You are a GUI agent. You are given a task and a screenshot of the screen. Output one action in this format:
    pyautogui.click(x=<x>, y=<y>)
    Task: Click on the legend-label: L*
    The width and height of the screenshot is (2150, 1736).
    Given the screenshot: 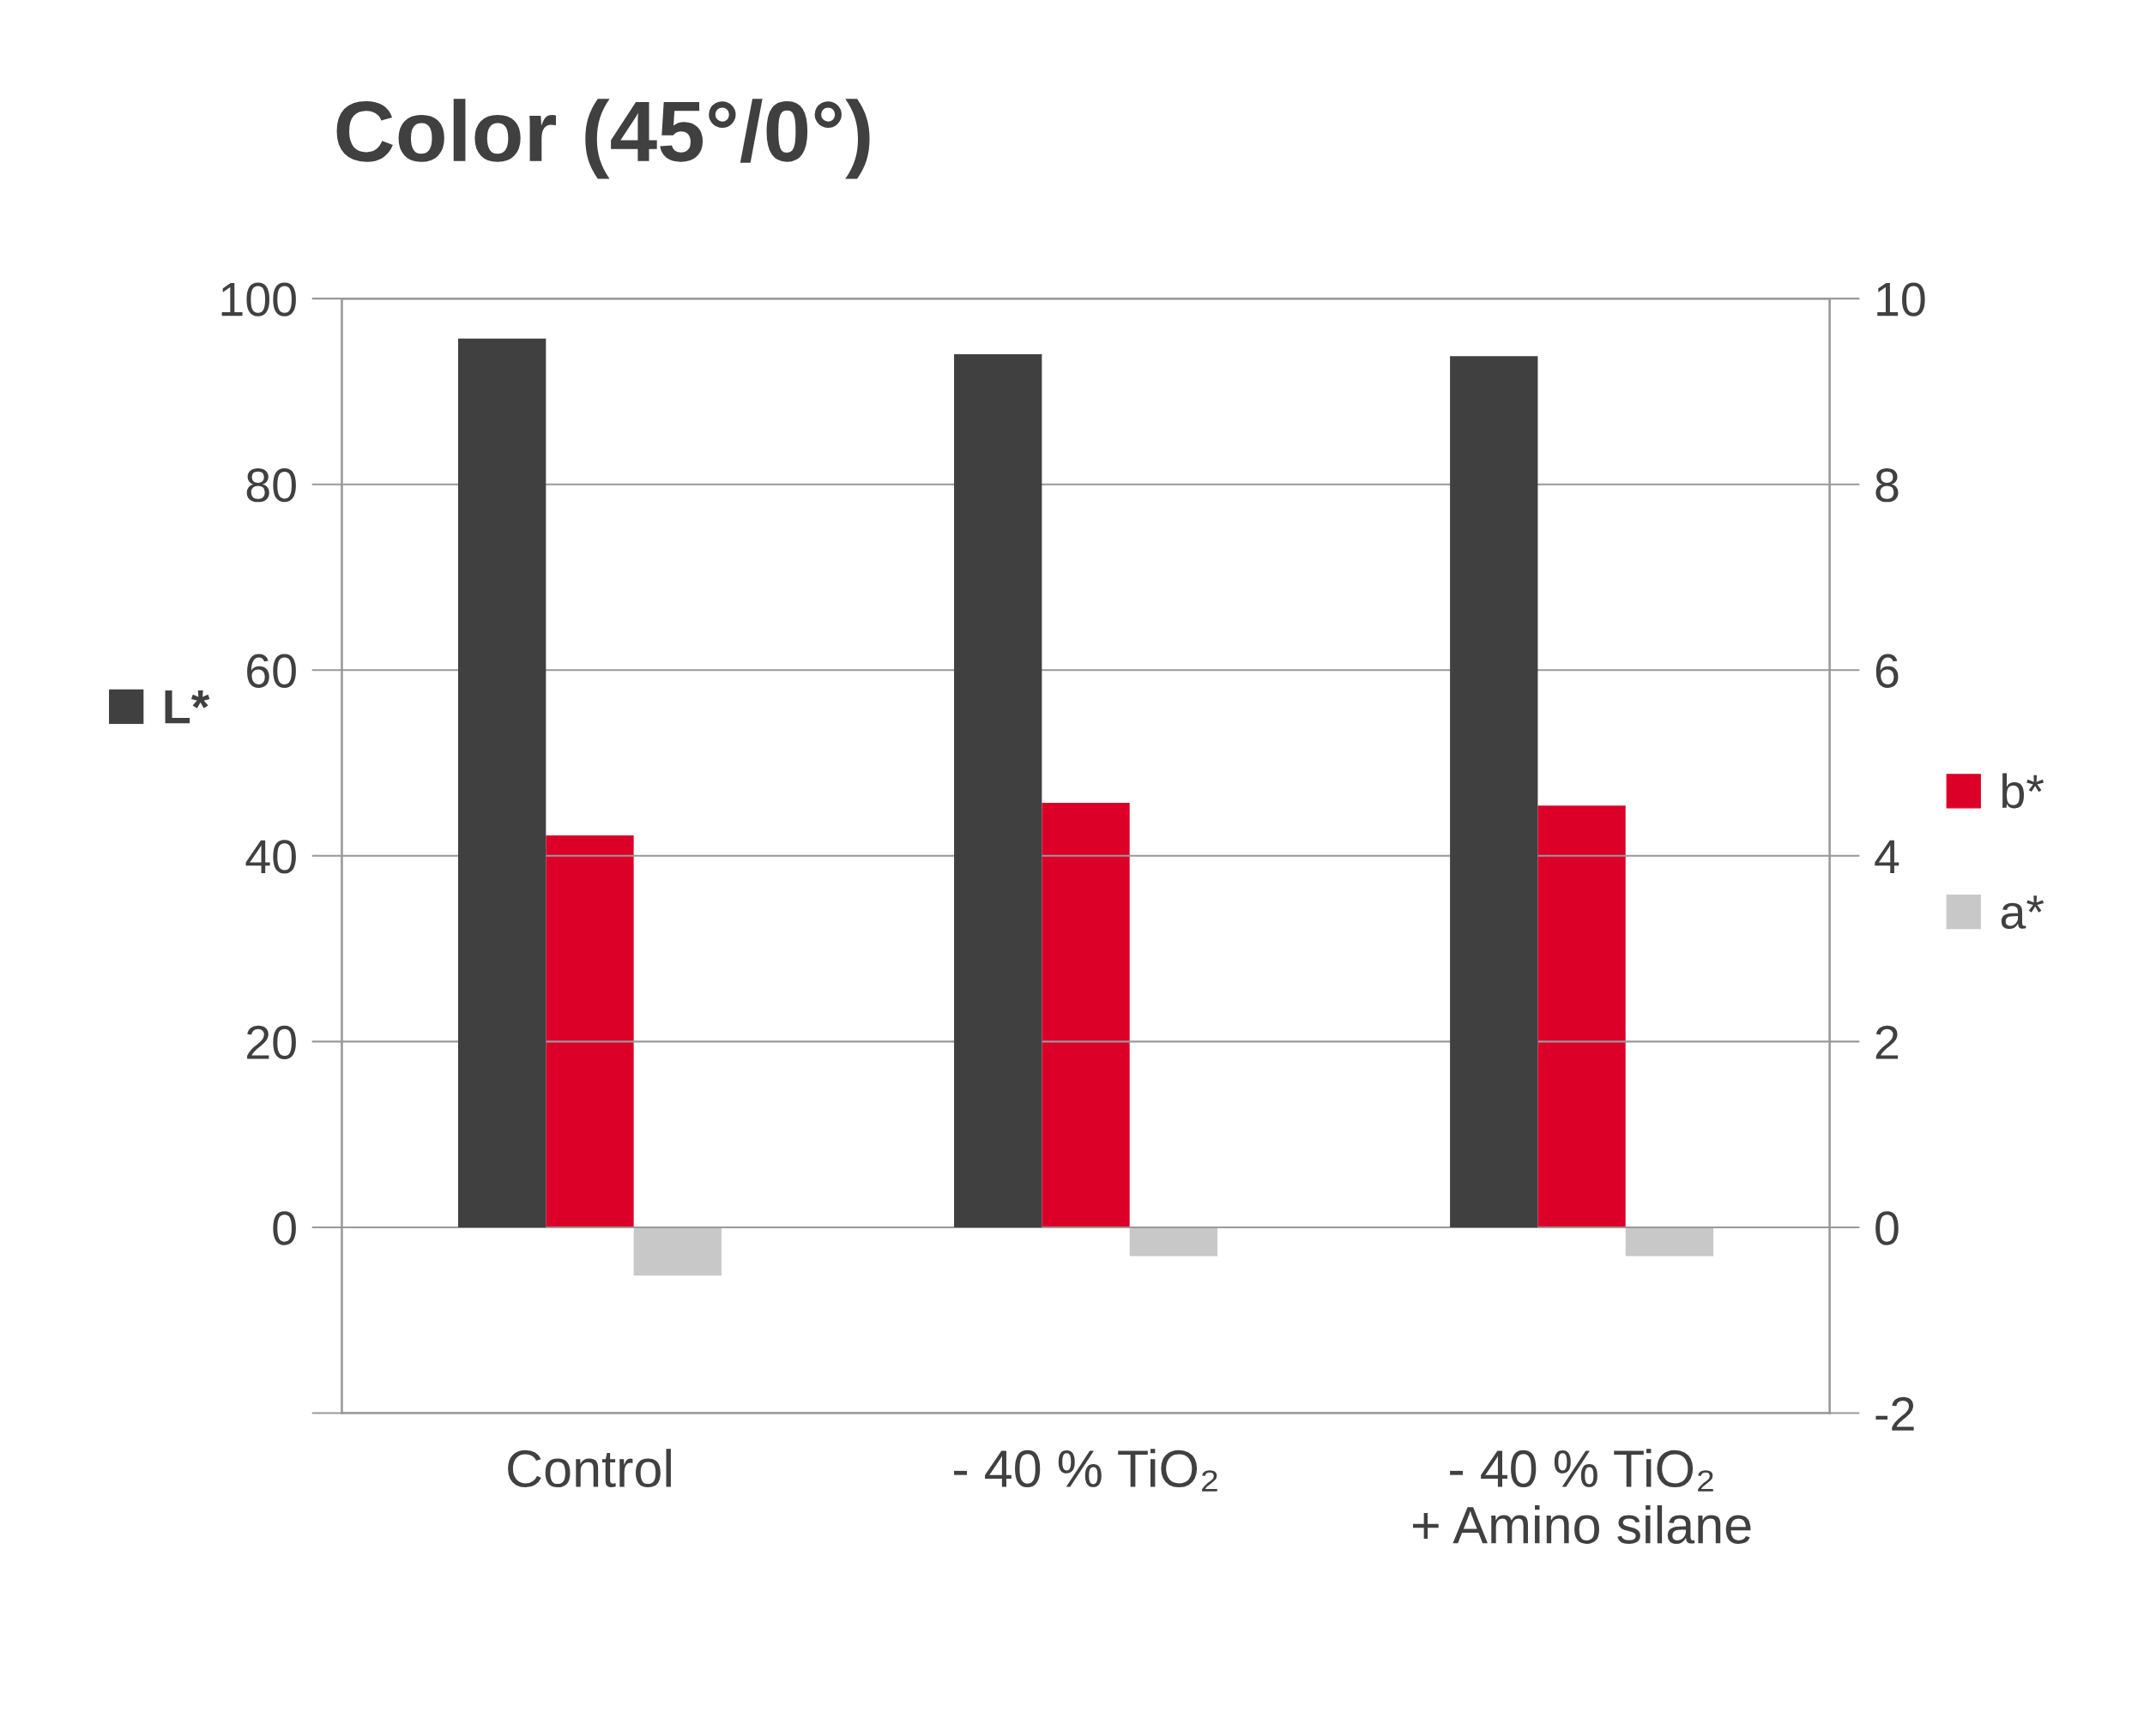 What is the action you would take?
    pyautogui.click(x=187, y=707)
    